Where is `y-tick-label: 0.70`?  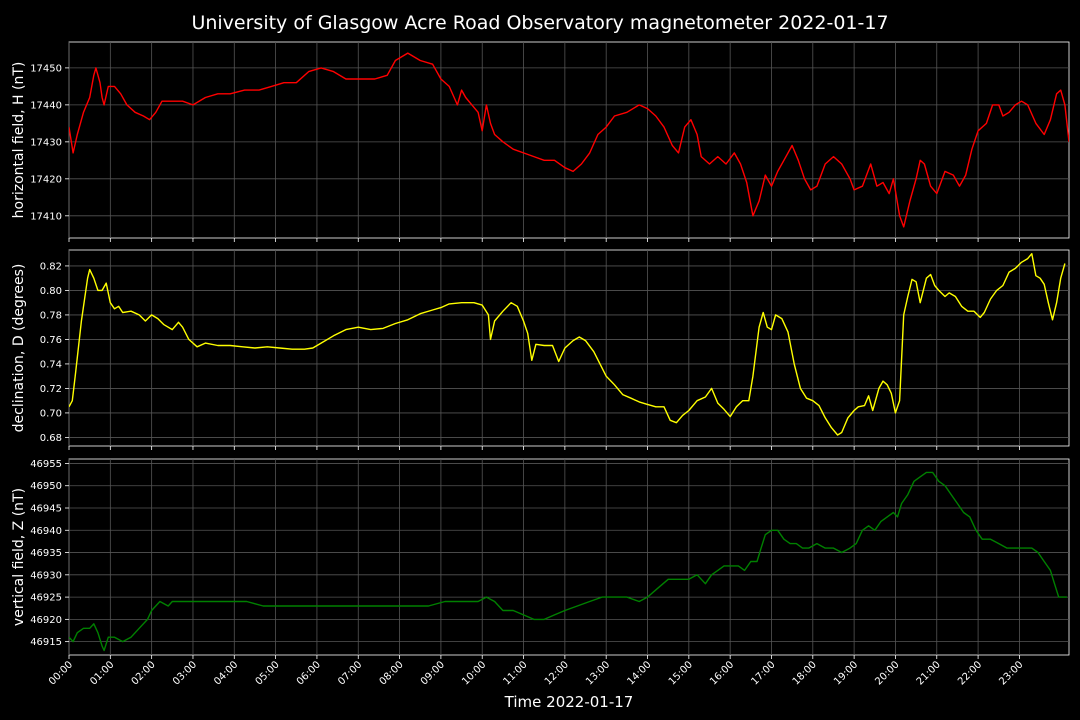
y-tick-label: 0.70 is located at coordinates (51, 413).